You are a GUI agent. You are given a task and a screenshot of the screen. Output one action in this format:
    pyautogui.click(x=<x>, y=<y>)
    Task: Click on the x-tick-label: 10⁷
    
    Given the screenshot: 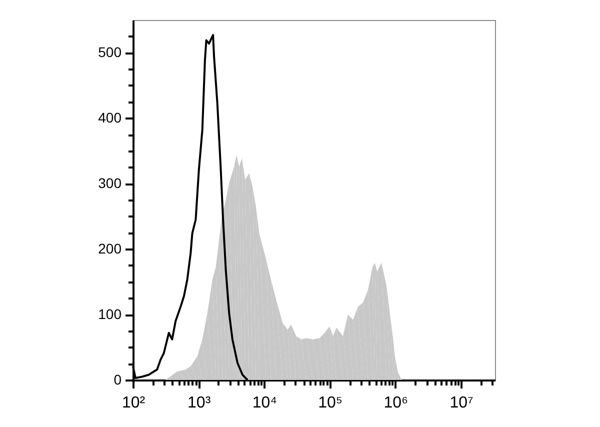 What is the action you would take?
    pyautogui.click(x=462, y=403)
    